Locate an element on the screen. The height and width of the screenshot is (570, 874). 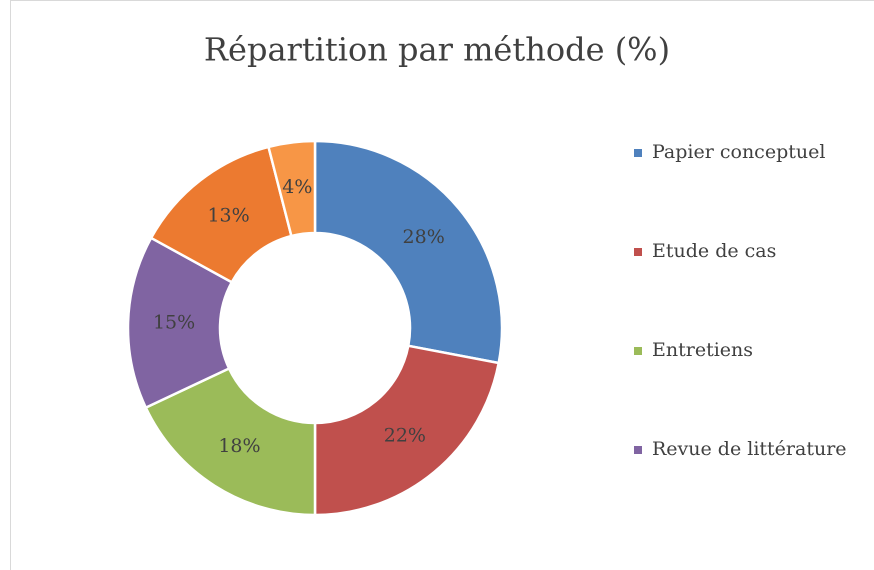
data-label: 13% is located at coordinates (228, 216).